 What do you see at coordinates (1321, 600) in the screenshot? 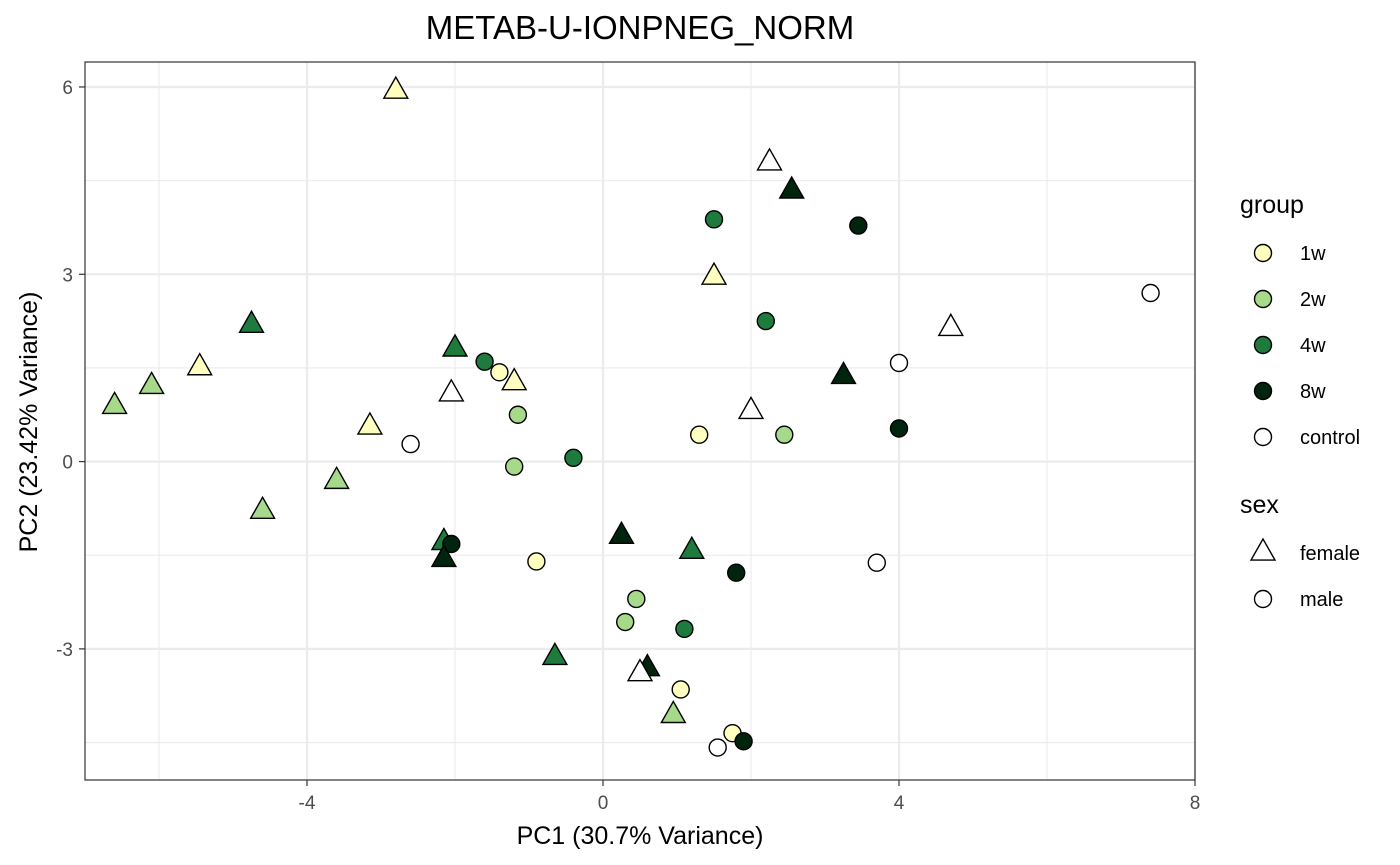
I see `legend-label: male` at bounding box center [1321, 600].